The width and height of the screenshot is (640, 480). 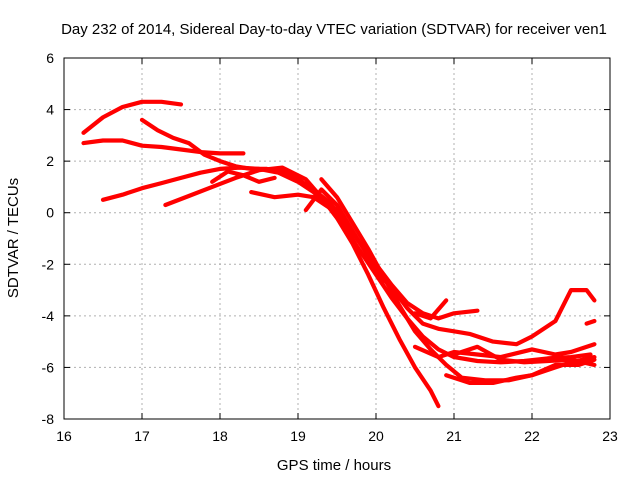 What do you see at coordinates (334, 465) in the screenshot?
I see `x-axis-label: GPS time / hours` at bounding box center [334, 465].